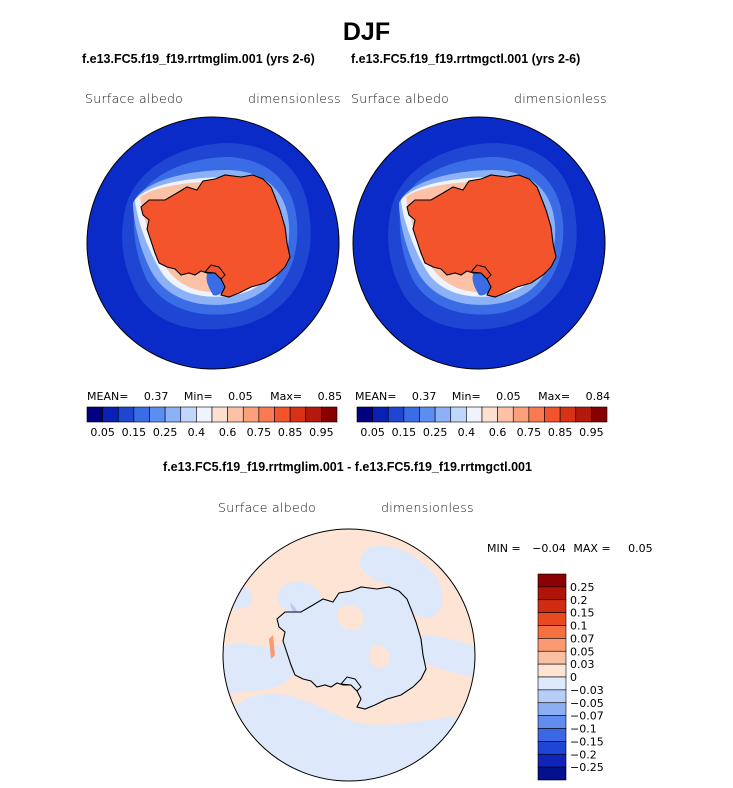 The height and width of the screenshot is (788, 733). What do you see at coordinates (529, 432) in the screenshot?
I see `cbar-2-tick-label: 0.75` at bounding box center [529, 432].